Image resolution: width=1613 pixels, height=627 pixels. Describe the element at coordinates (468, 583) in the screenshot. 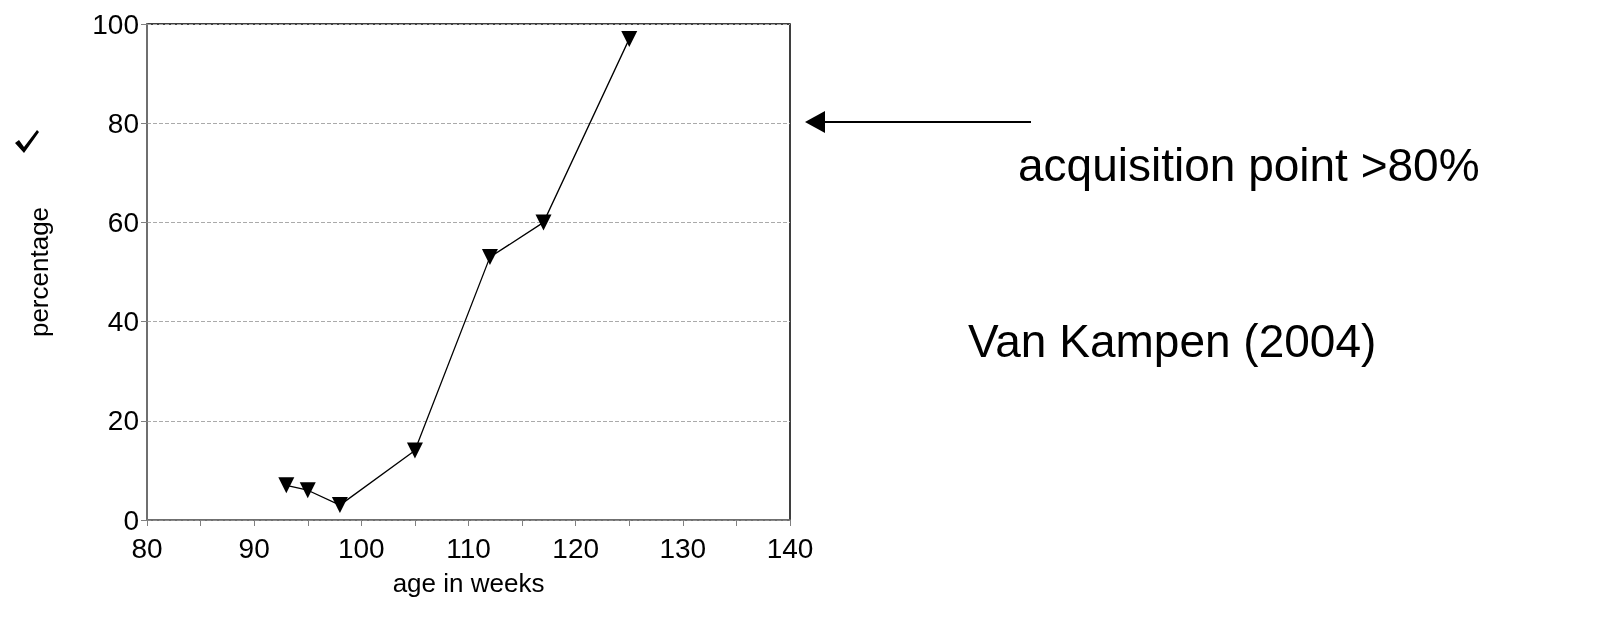

I see `x-axis-title: age in weeks` at that location.